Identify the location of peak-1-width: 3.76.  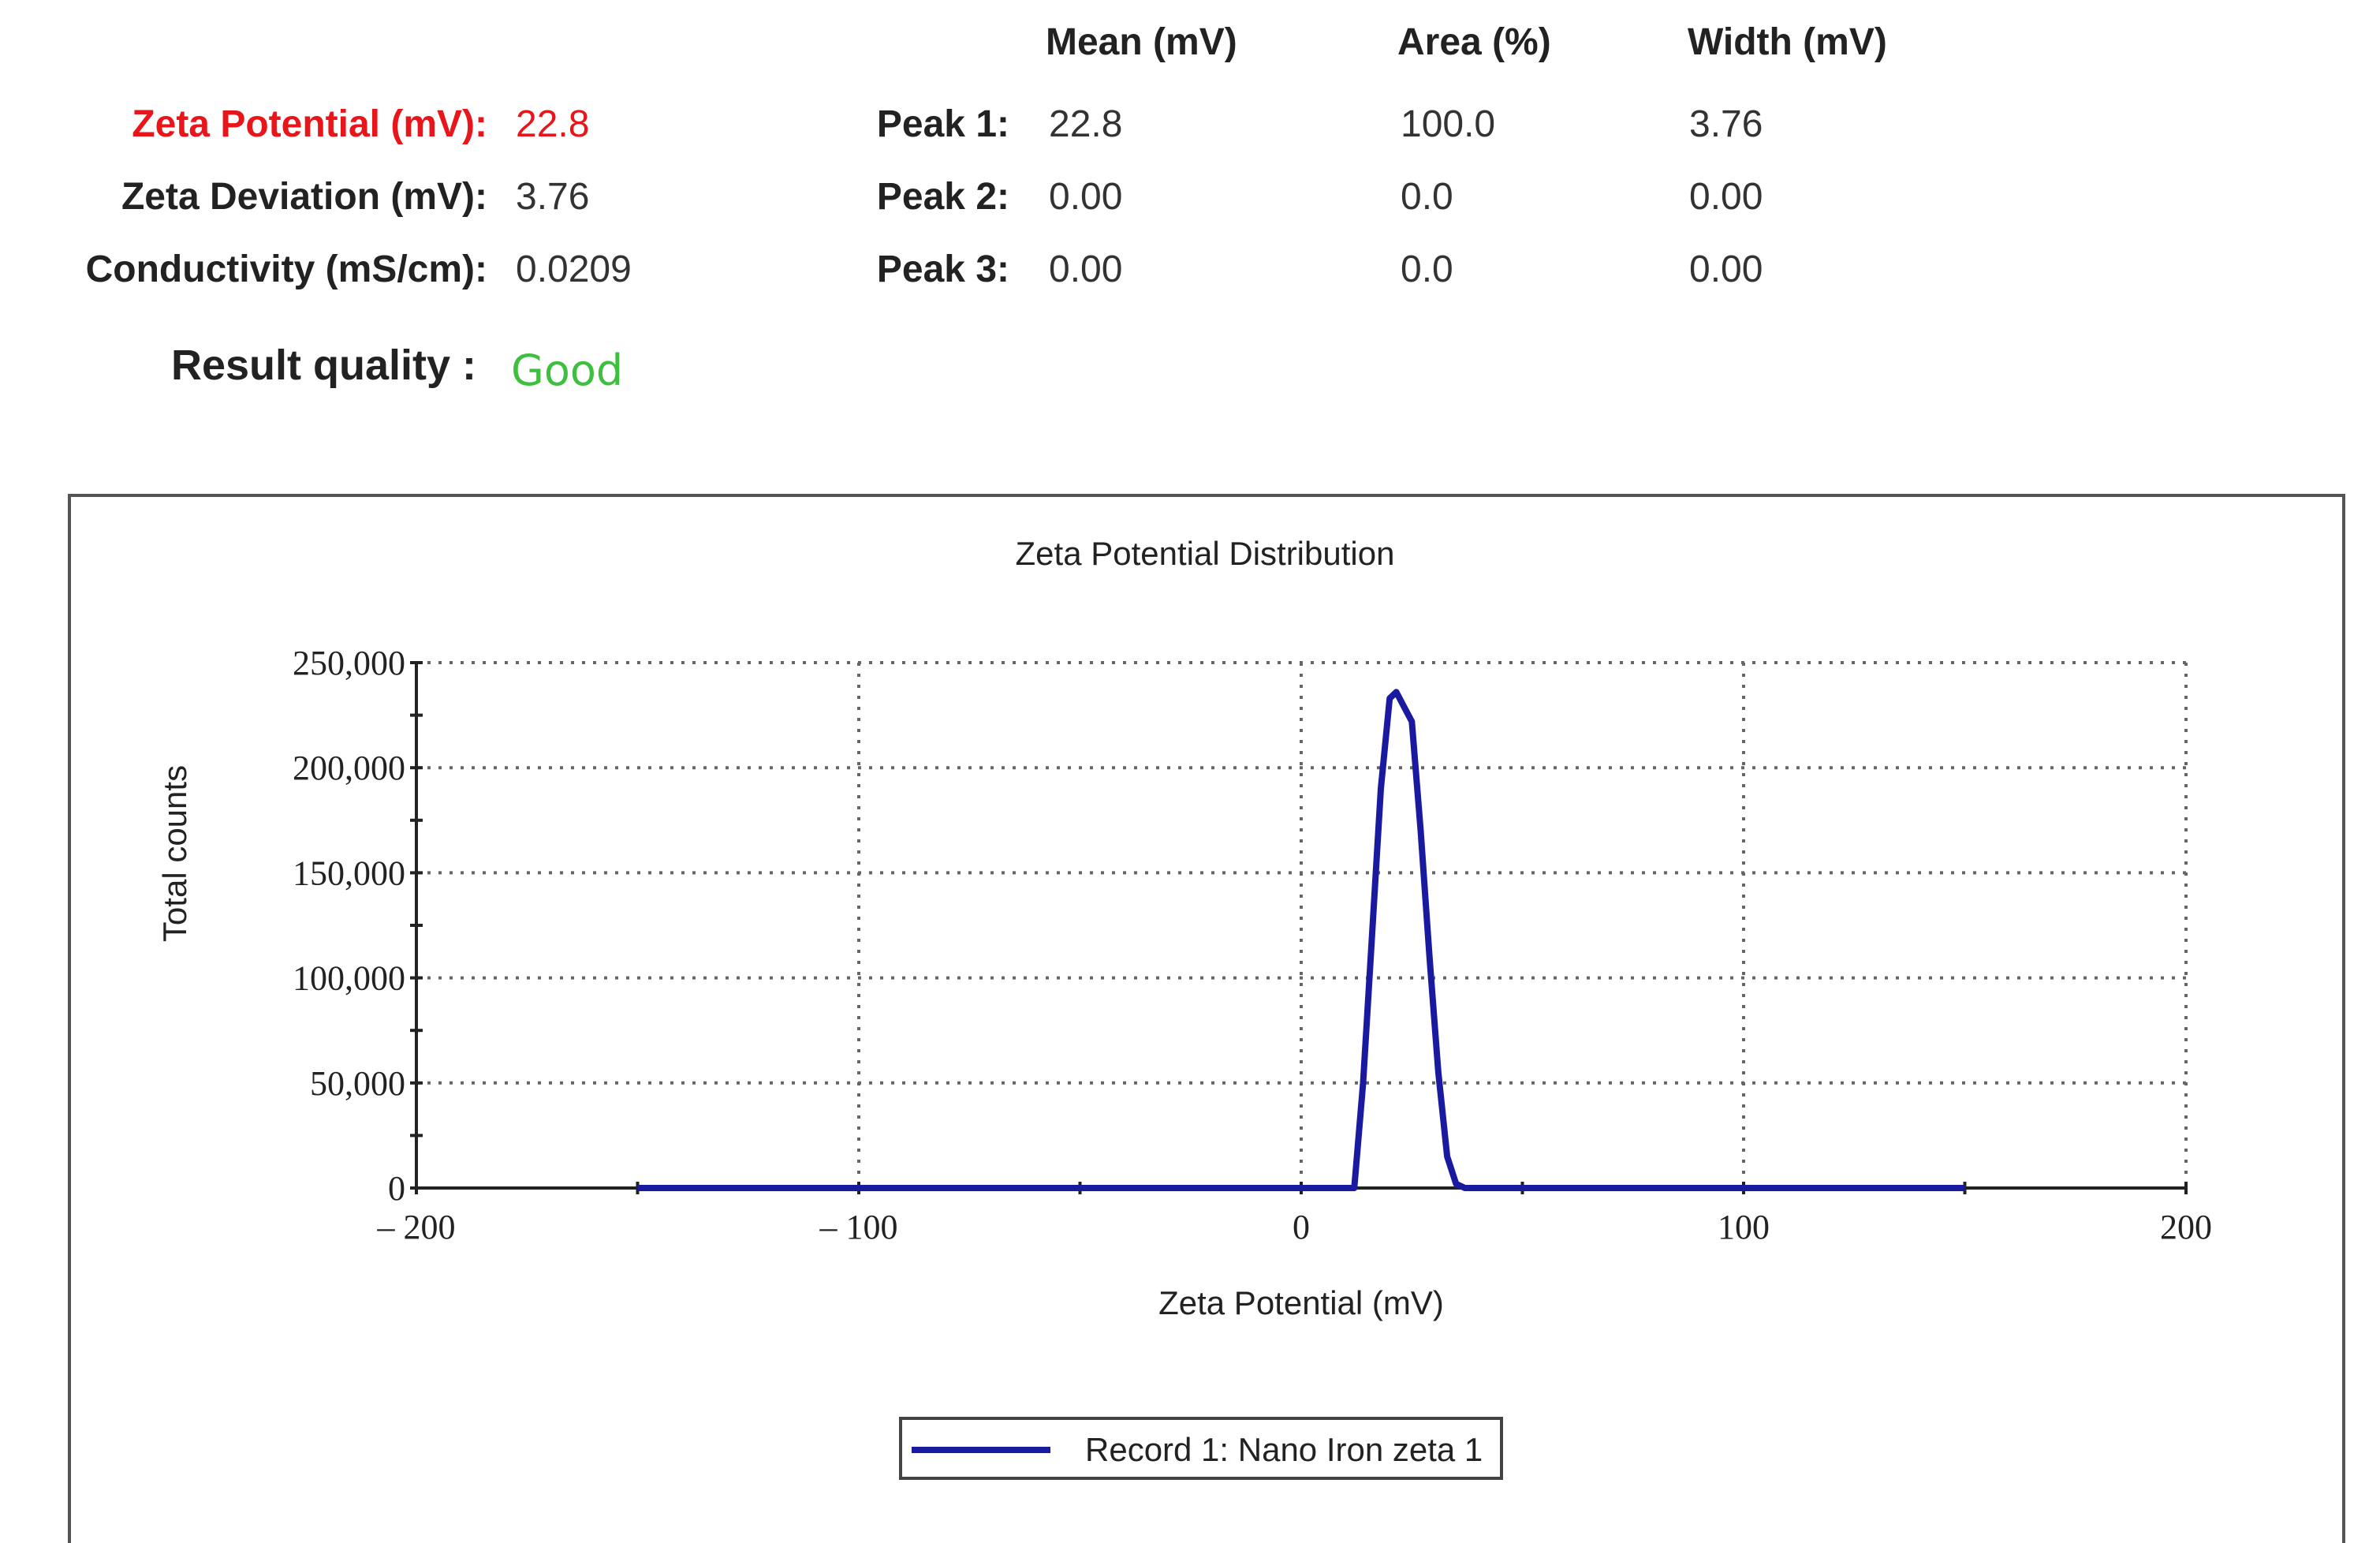
(1726, 124).